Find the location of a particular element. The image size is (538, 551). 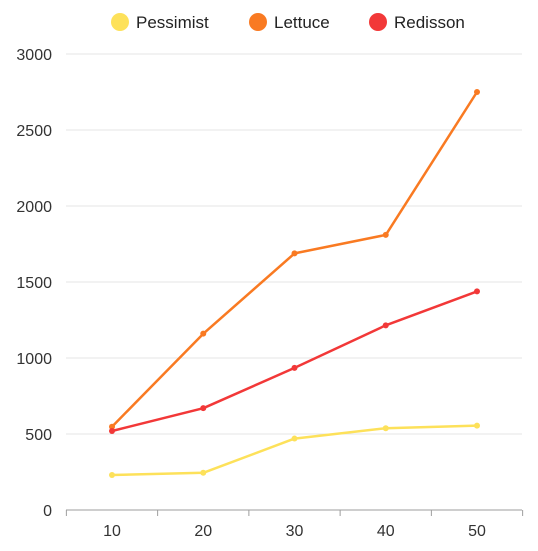

x-tick-label: 10 is located at coordinates (112, 531).